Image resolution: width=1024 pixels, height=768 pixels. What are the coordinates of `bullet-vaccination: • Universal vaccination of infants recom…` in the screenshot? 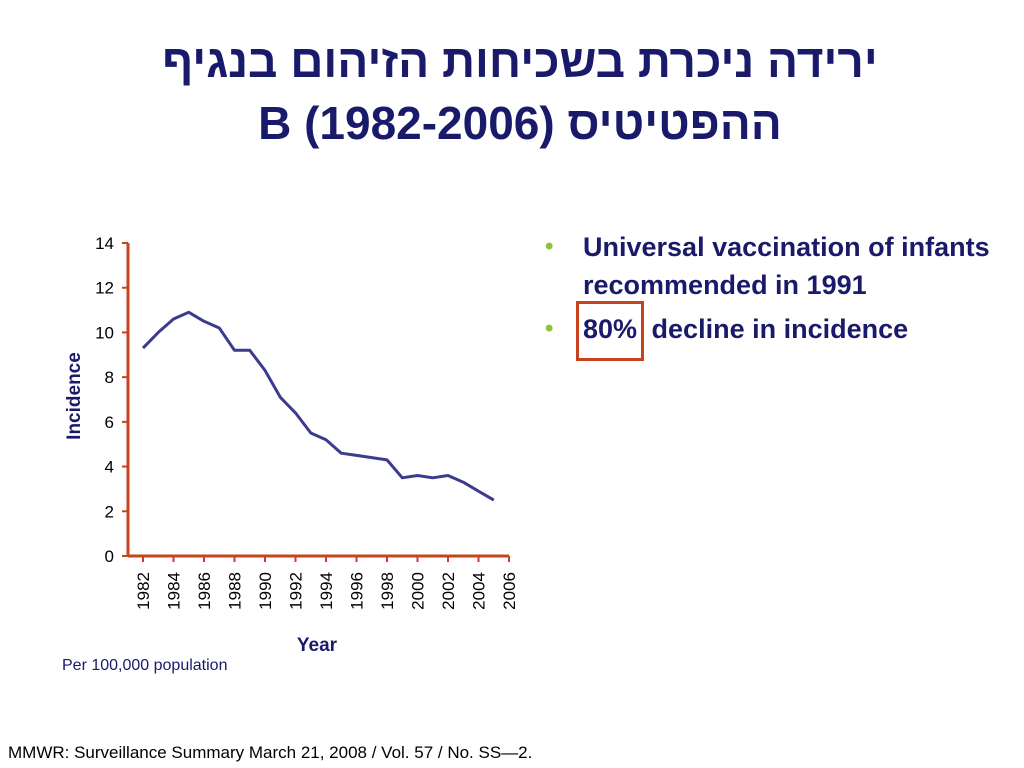 It's located at (775, 266).